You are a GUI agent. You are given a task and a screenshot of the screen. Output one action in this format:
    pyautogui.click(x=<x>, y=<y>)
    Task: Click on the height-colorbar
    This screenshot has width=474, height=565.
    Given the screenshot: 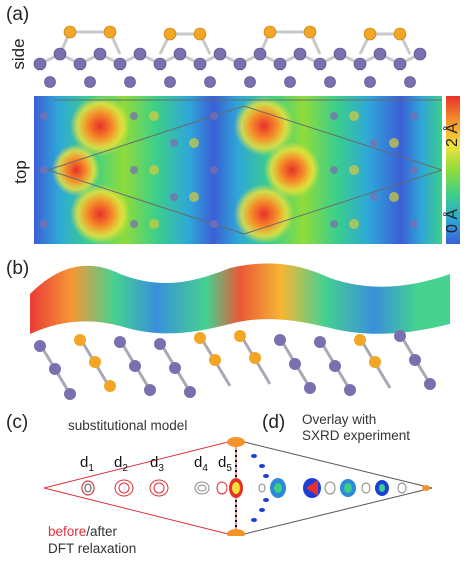 What is the action you would take?
    pyautogui.click(x=453, y=170)
    